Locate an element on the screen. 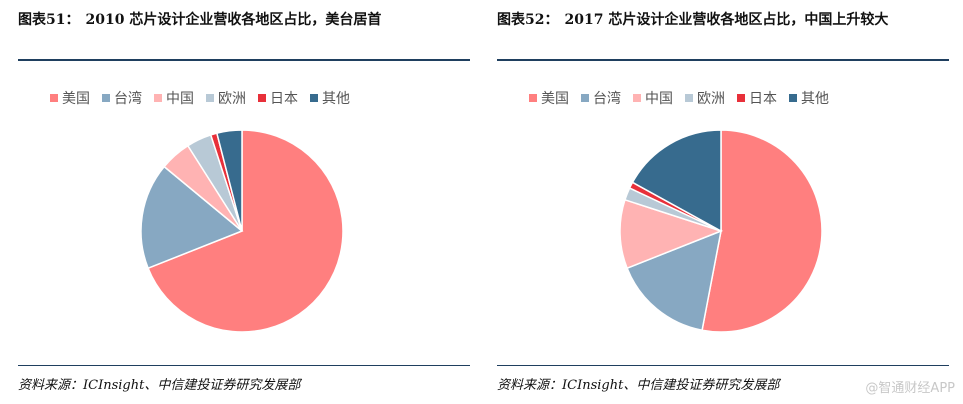 The image size is (963, 404). figure-title: 图表51： 2010 芯片设计企业营收各地区占比，美台居首 is located at coordinates (244, 20).